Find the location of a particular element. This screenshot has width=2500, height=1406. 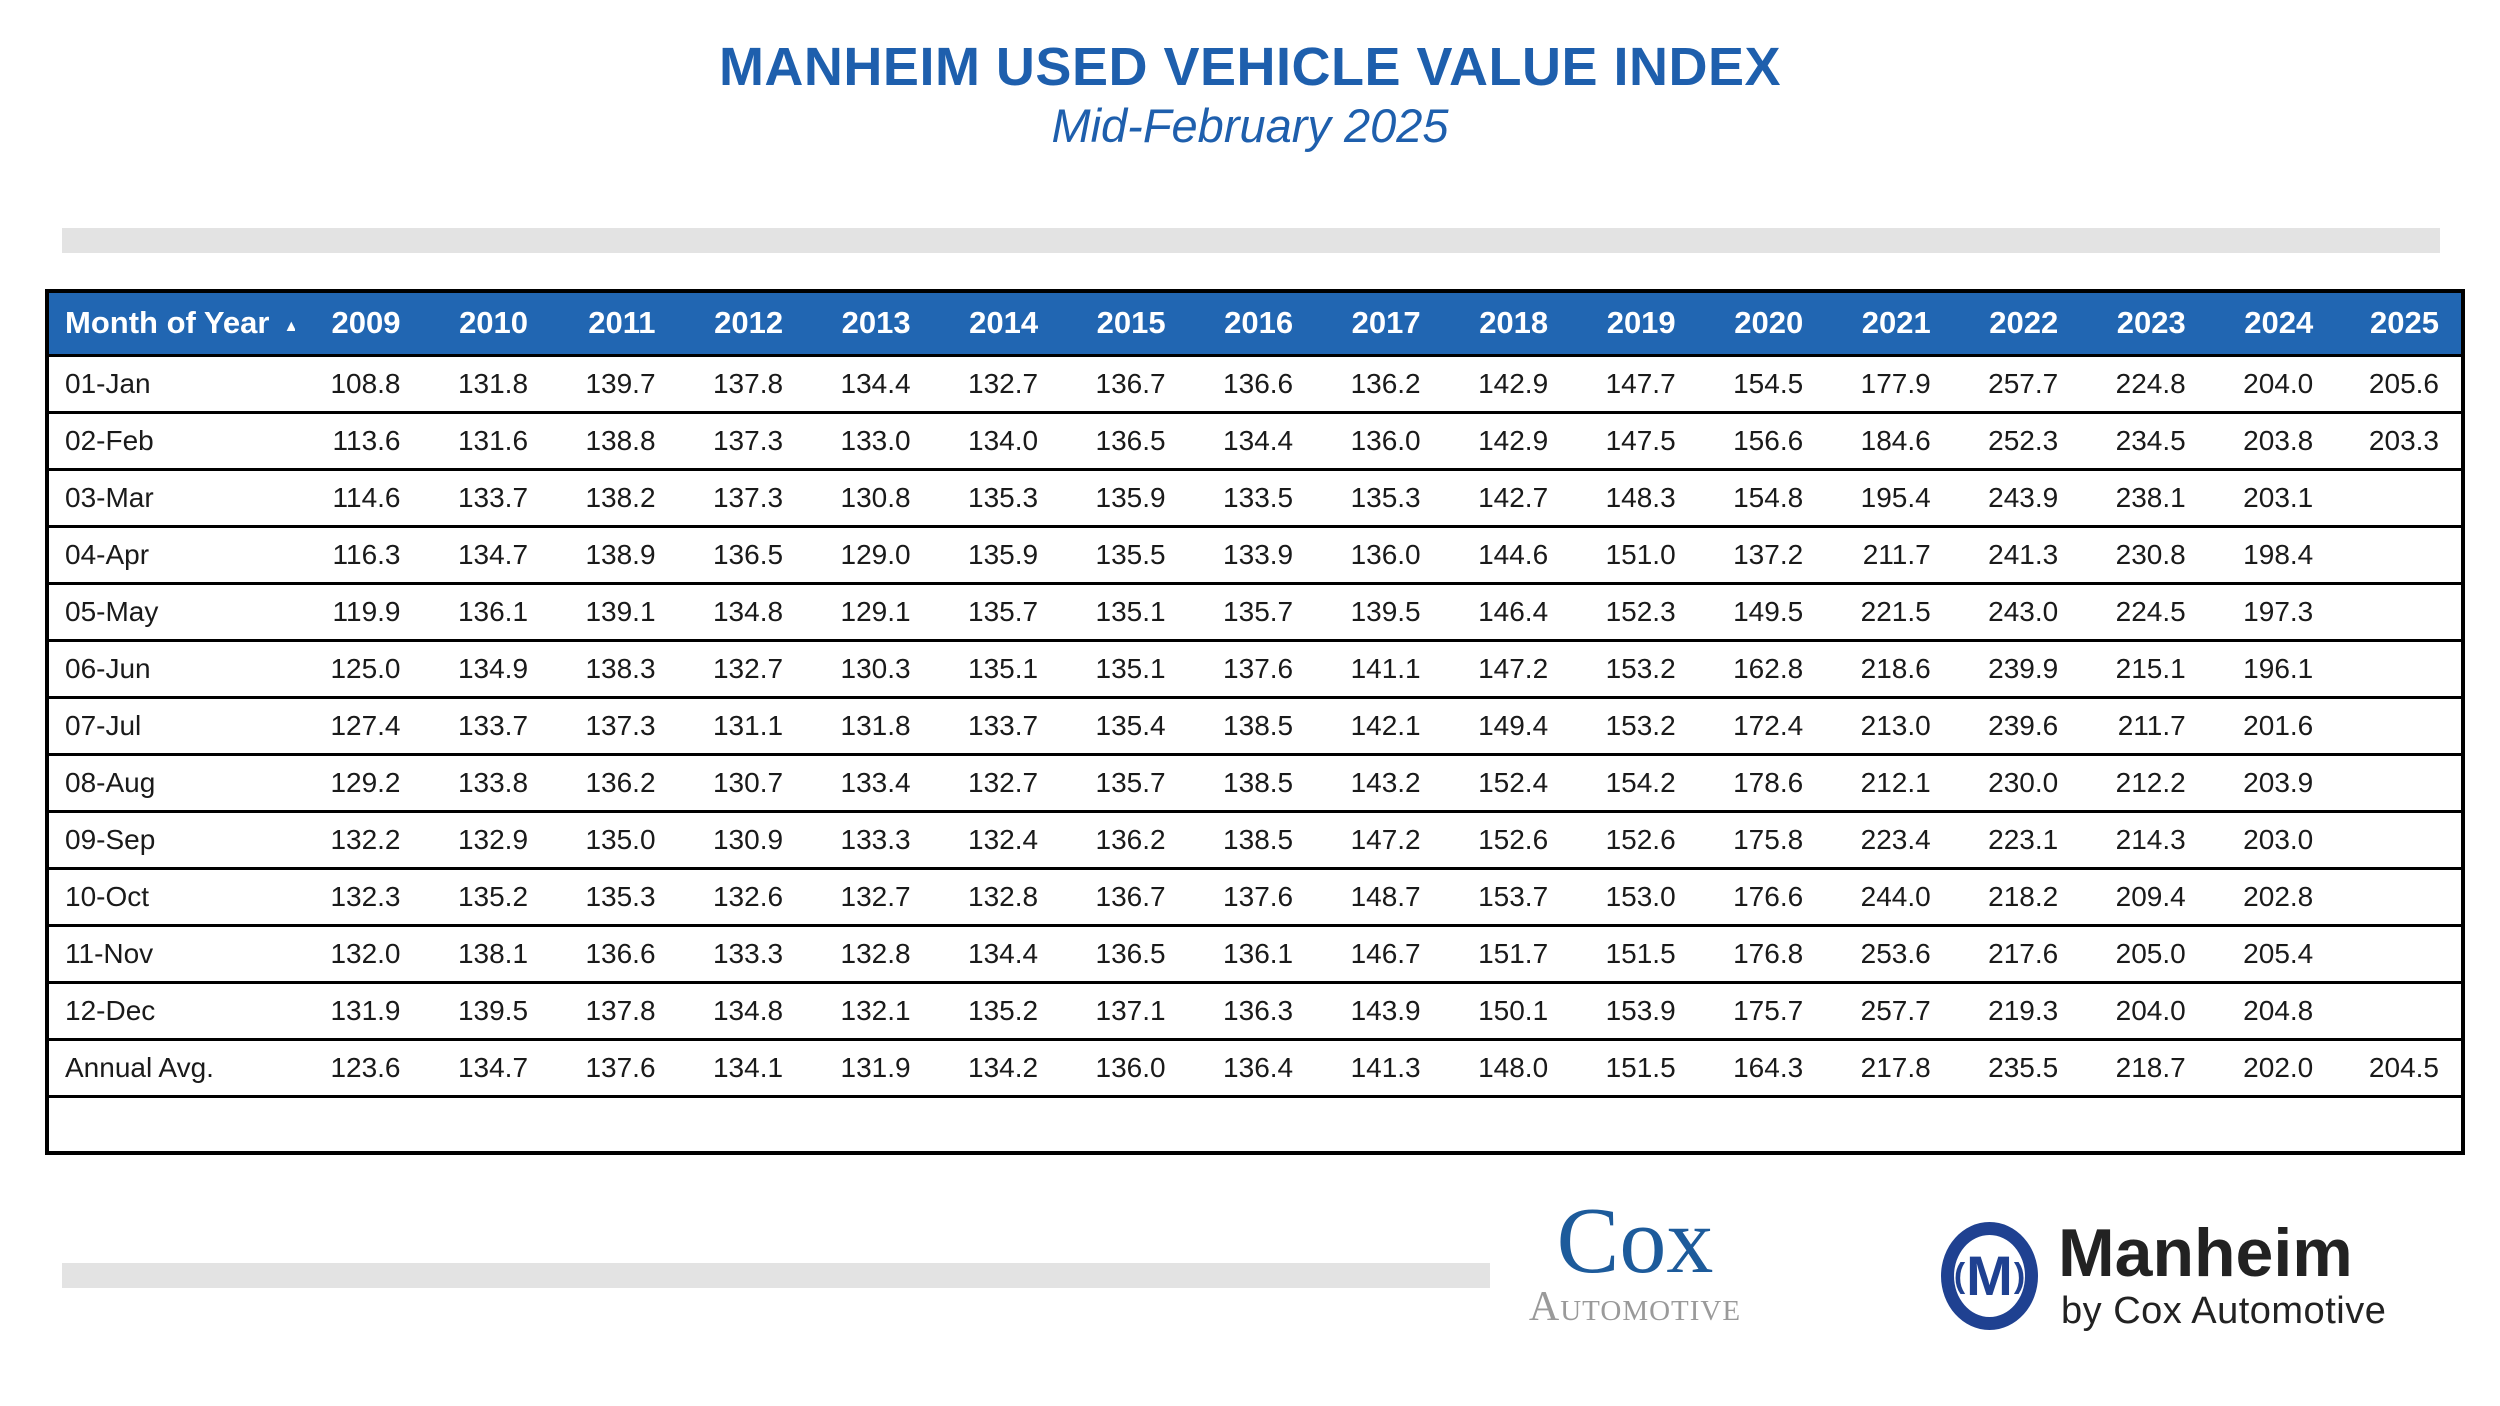

cox-automotive-logo: Cox Automotive is located at coordinates (1635, 1261).